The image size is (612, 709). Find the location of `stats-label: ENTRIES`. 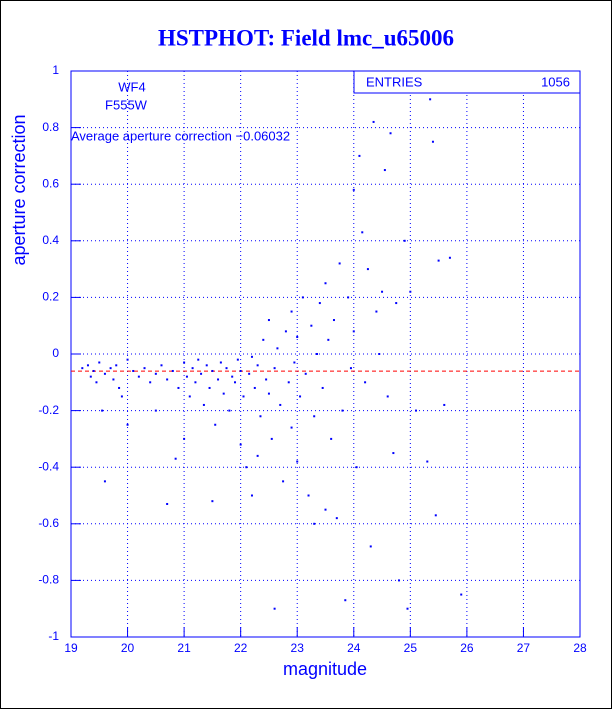

stats-label: ENTRIES is located at coordinates (394, 81).